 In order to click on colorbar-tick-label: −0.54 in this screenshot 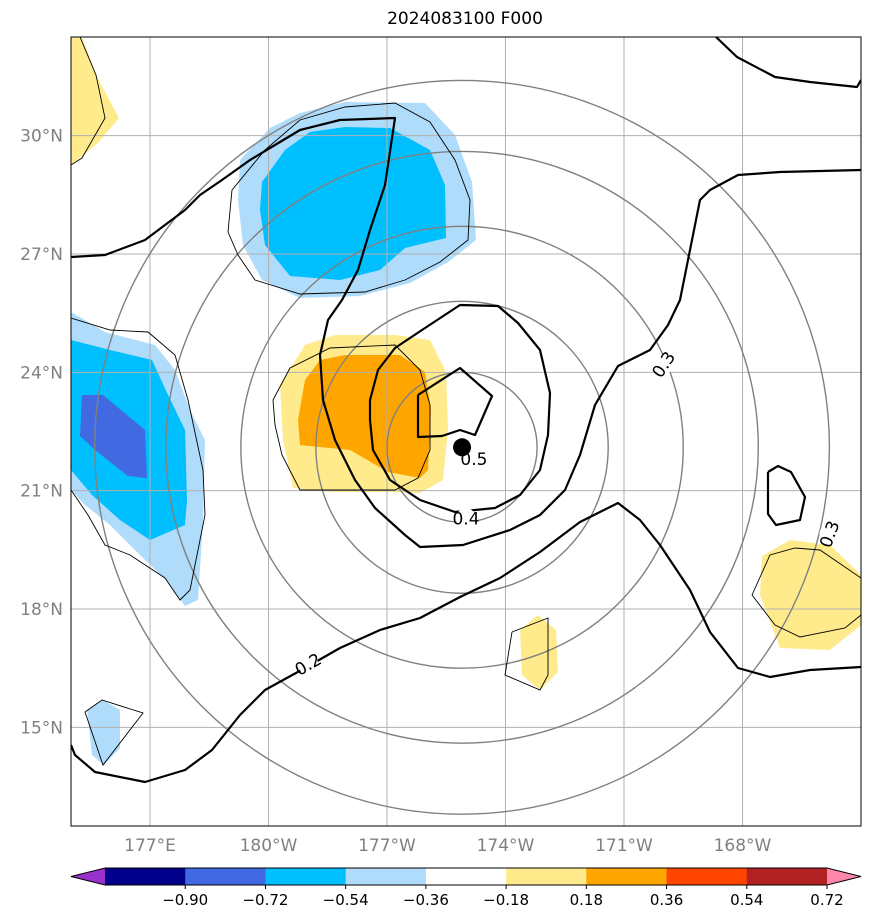, I will do `click(346, 900)`.